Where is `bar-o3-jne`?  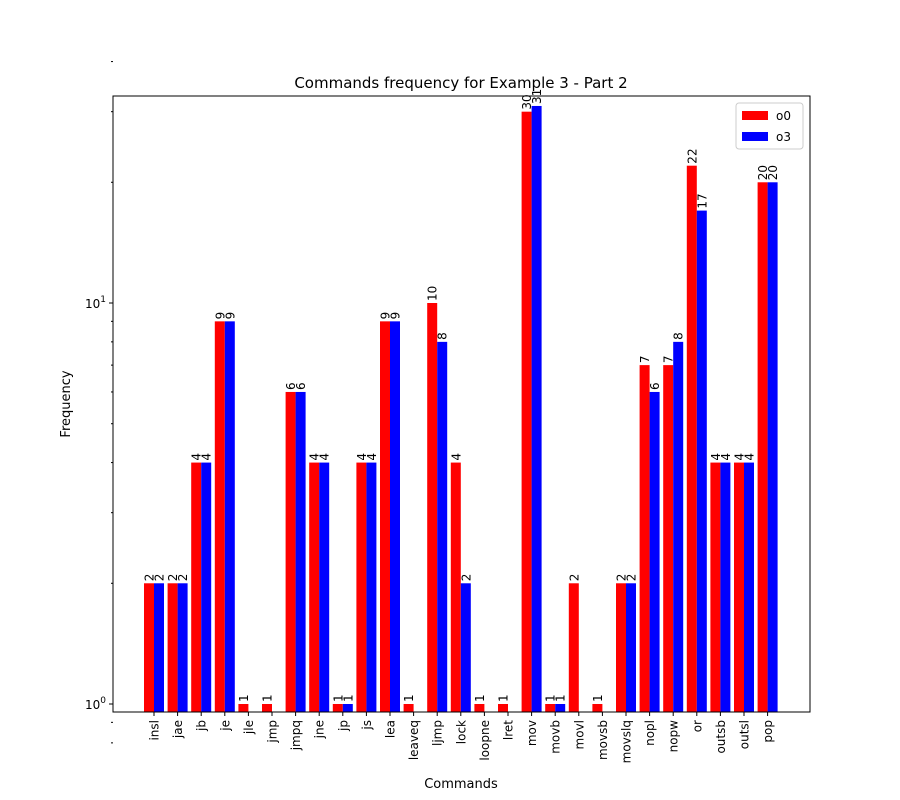
bar-o3-jne is located at coordinates (324, 587).